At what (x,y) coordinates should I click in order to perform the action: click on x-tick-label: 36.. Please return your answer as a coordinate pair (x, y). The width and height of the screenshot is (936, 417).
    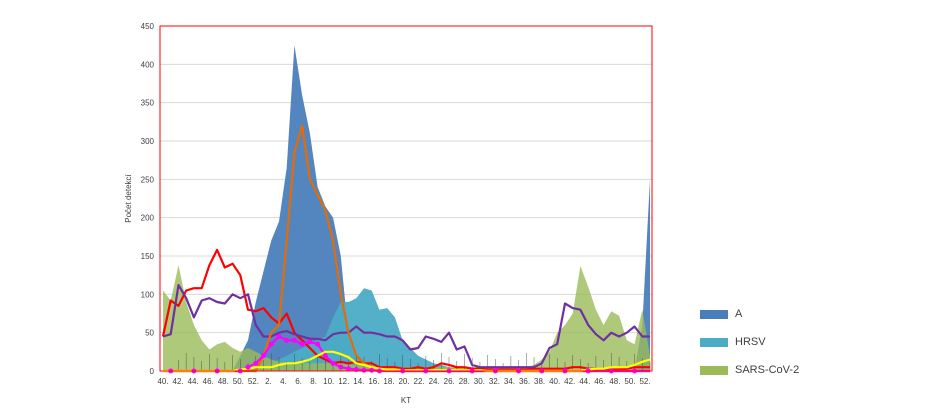
    Looking at the image, I should click on (524, 381).